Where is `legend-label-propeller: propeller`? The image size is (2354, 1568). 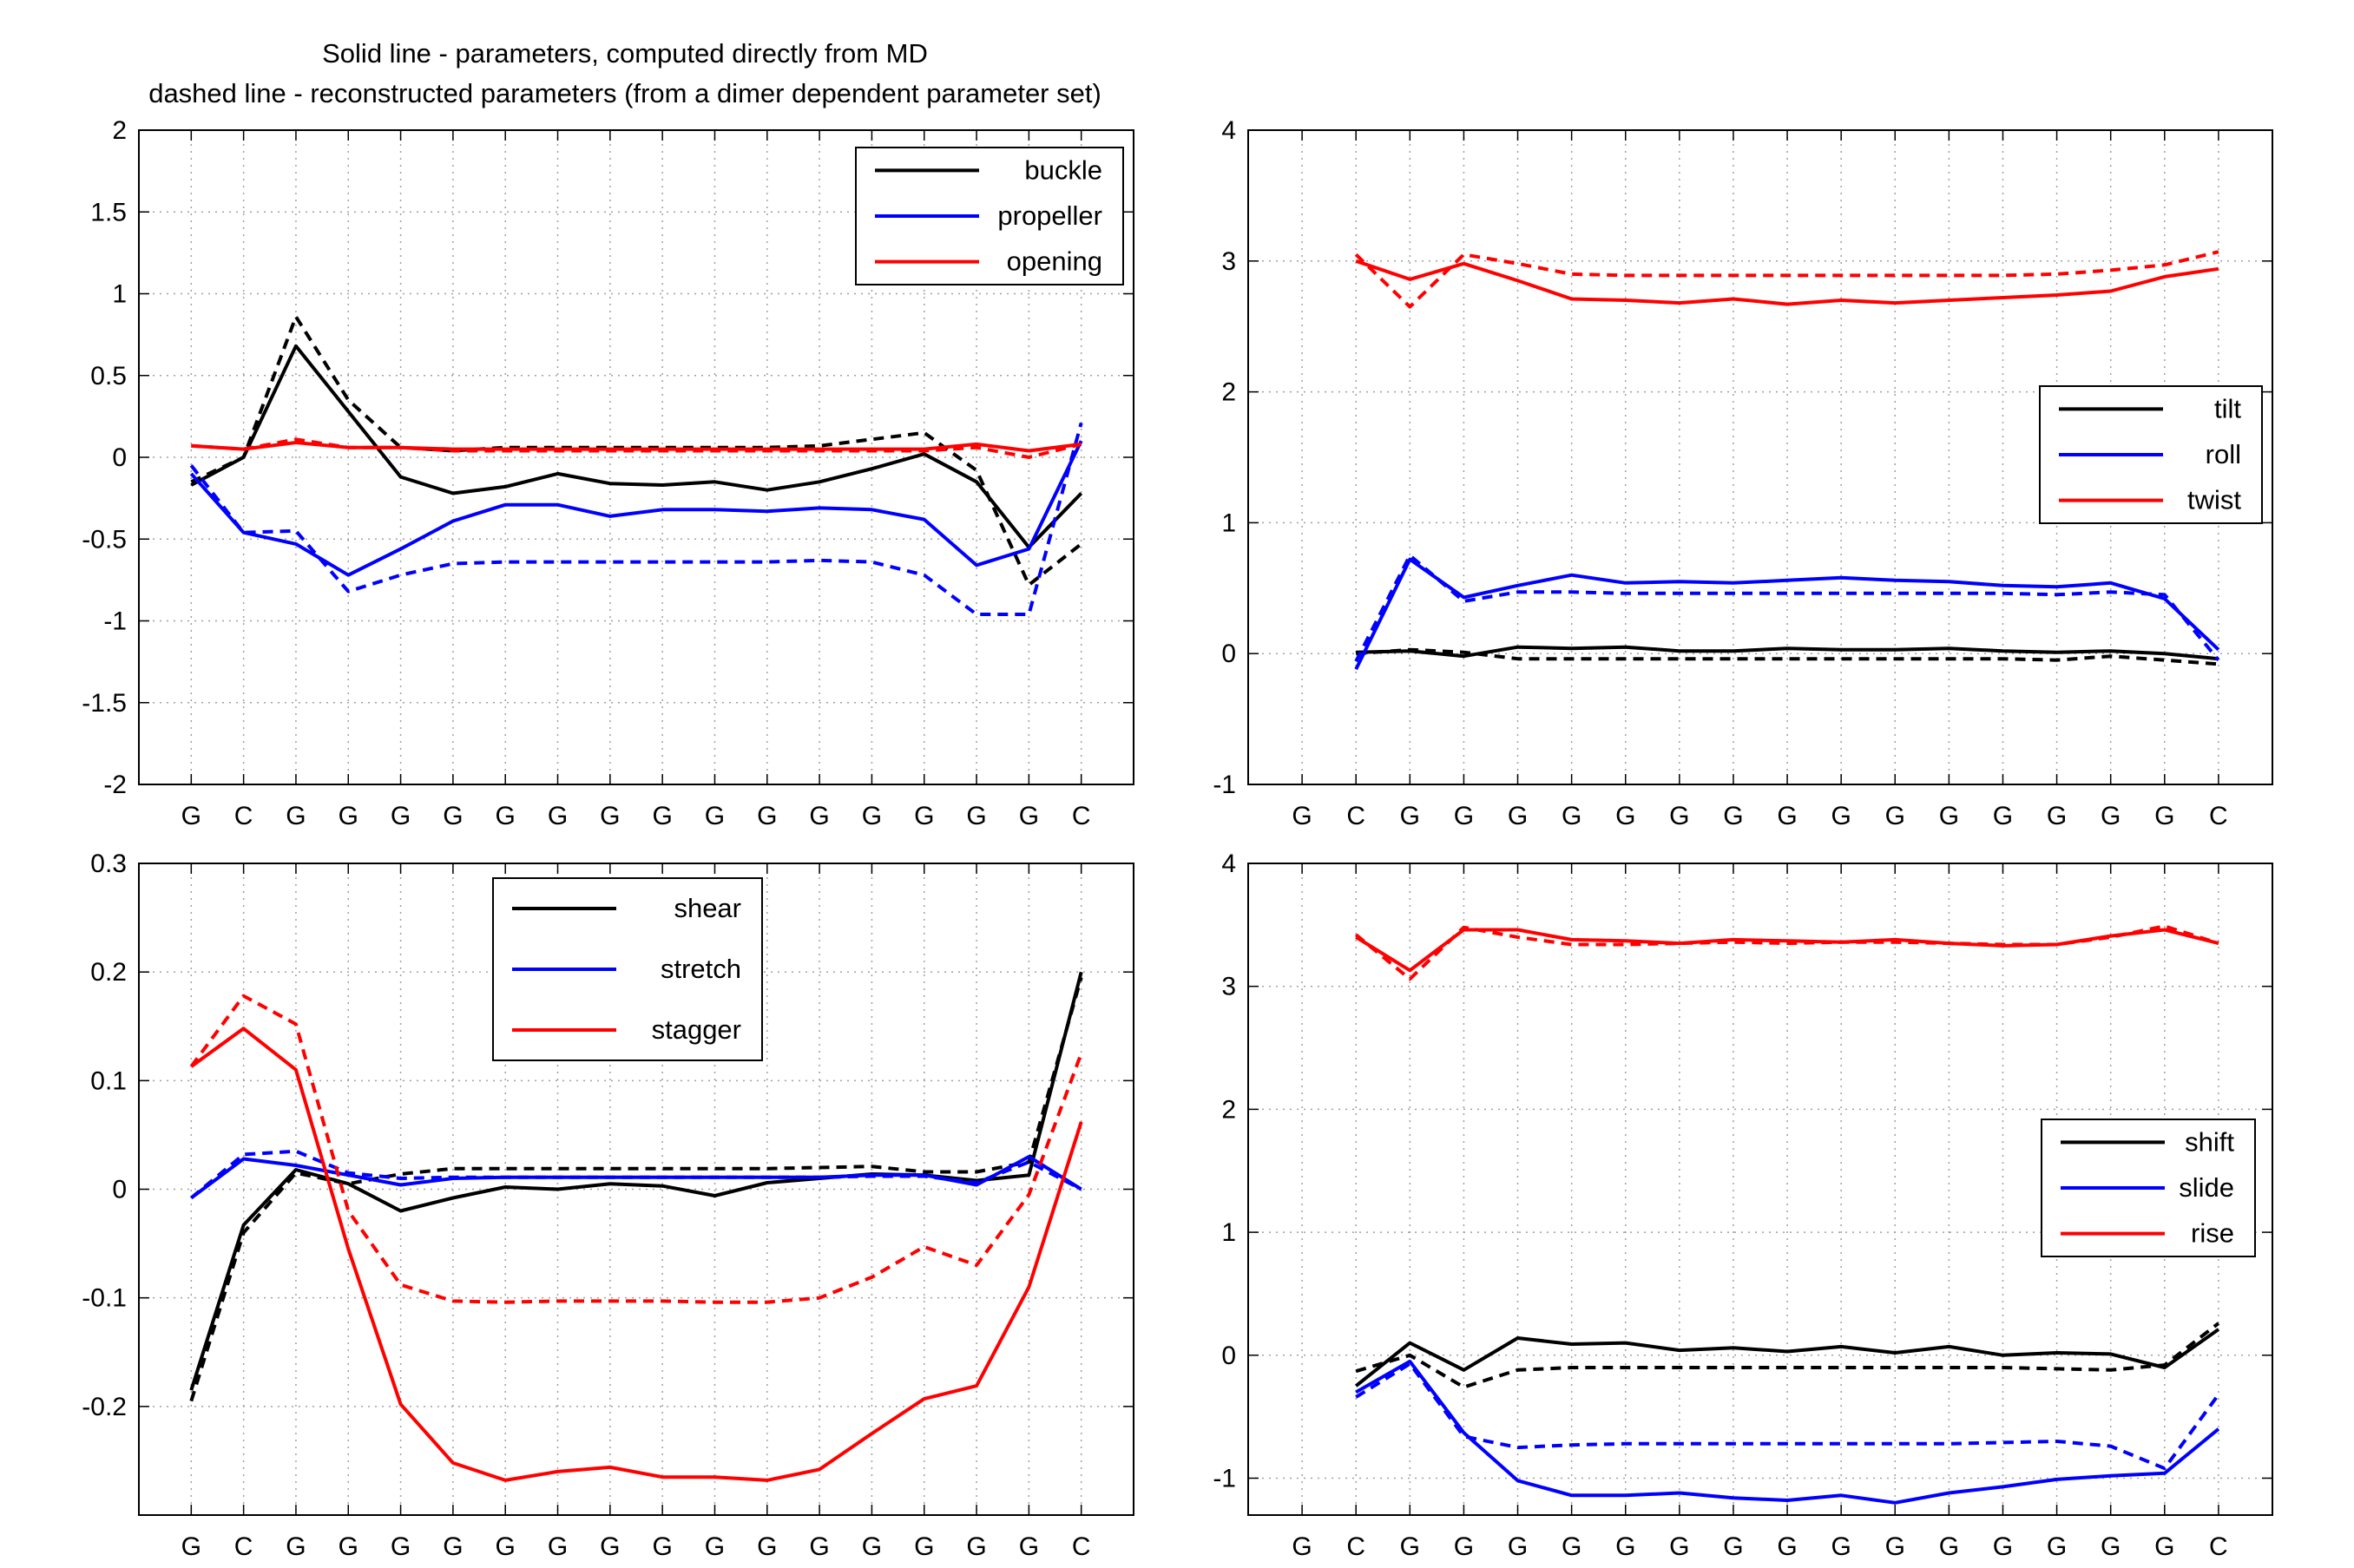
legend-label-propeller: propeller is located at coordinates (1049, 215).